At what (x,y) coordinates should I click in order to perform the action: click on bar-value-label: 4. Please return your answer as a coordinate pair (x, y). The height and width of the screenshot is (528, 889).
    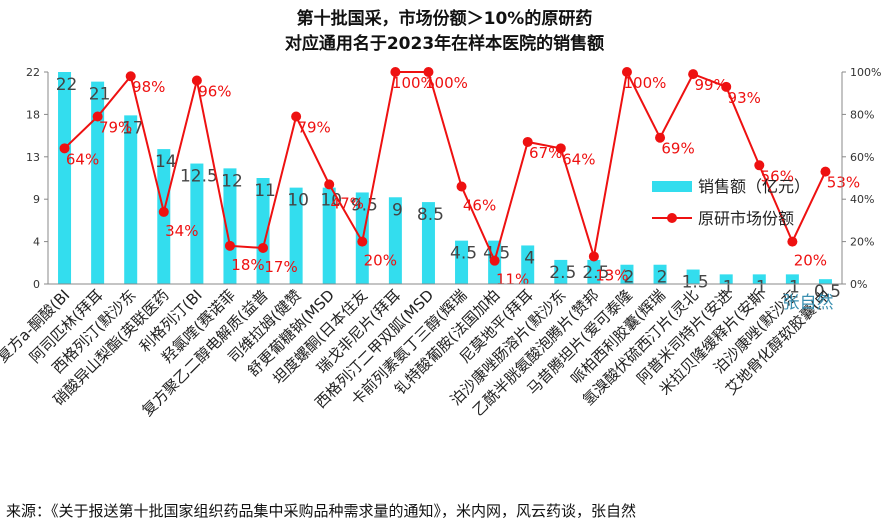
    Looking at the image, I should click on (529, 258).